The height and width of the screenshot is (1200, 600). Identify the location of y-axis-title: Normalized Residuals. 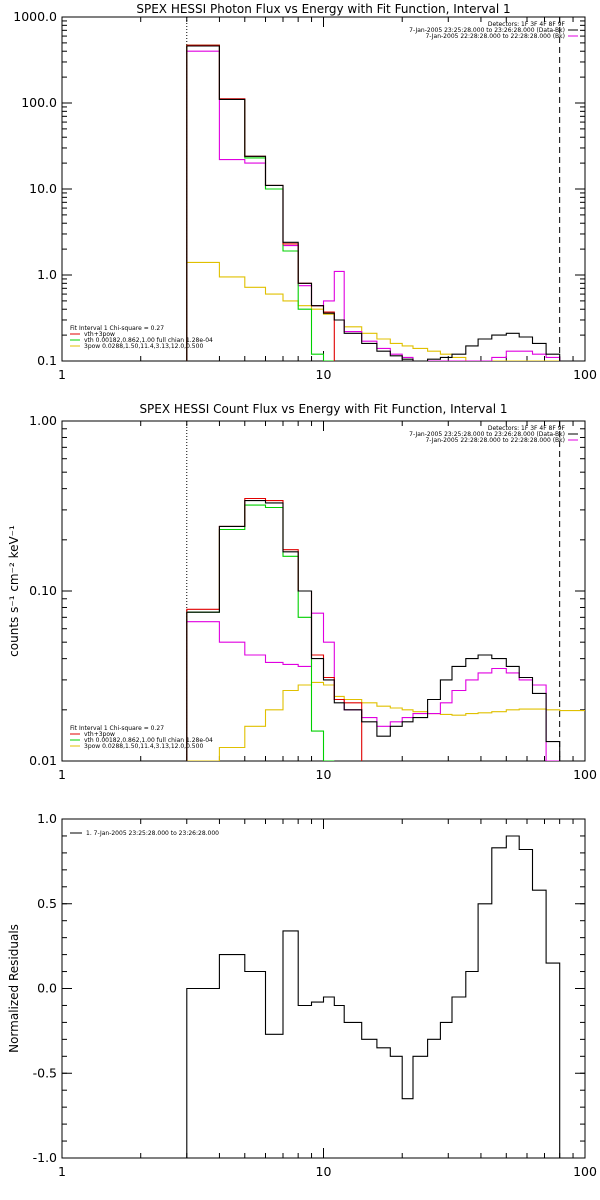
(14, 988).